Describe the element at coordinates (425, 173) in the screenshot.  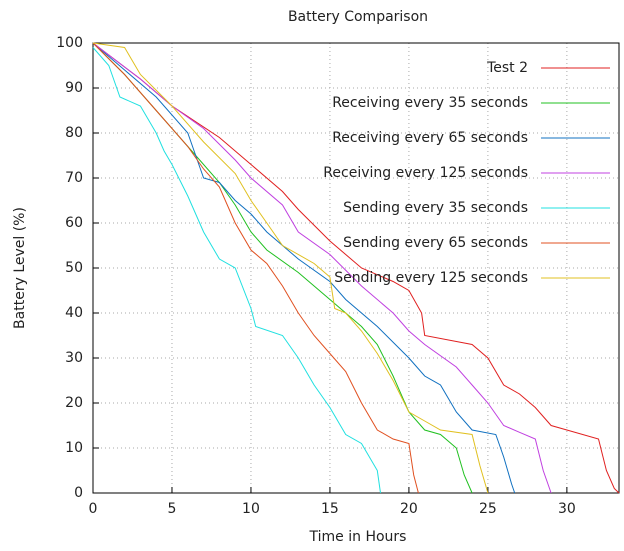
I see `legend-label: Receiving every 125 seconds` at that location.